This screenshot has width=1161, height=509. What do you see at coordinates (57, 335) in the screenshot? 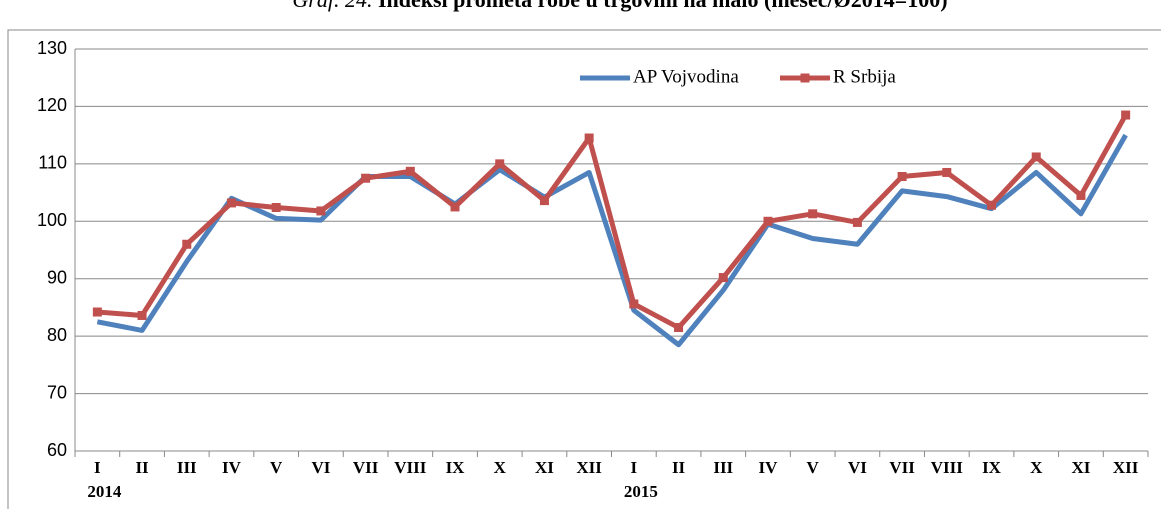
I see `y-tick-label: 80` at bounding box center [57, 335].